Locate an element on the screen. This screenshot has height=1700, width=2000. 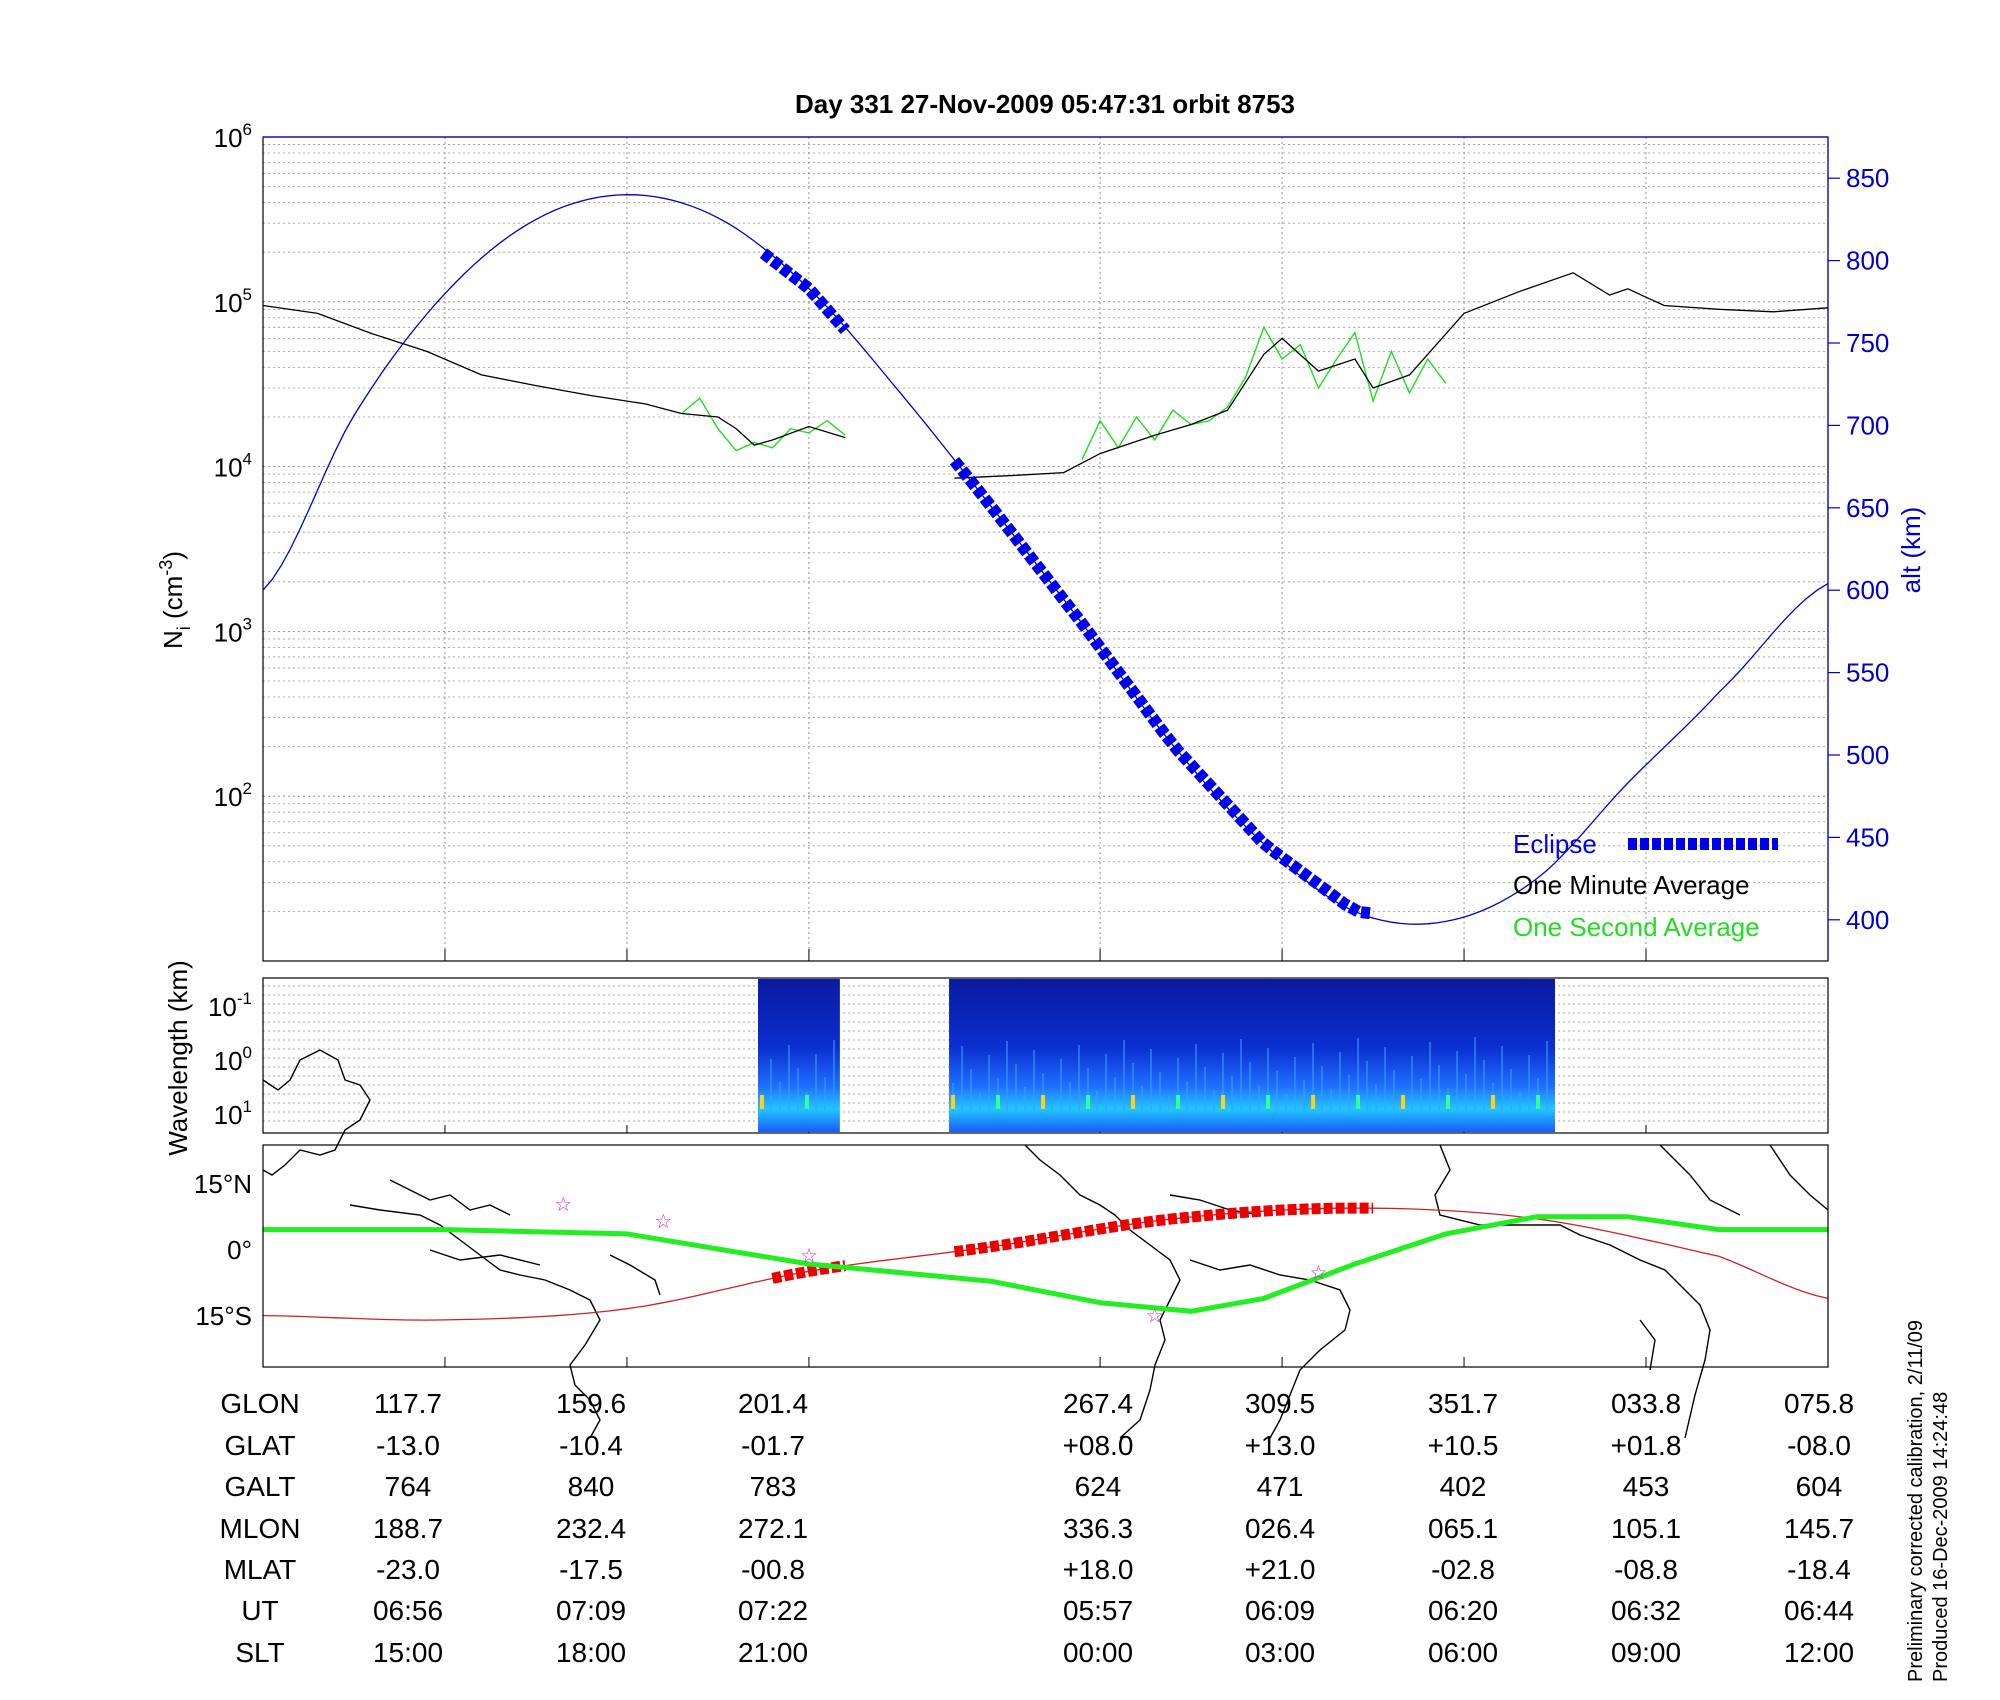
spectrogram-panel: 10⁻¹ 10⁰ 10¹ Wavelength (km) is located at coordinates (996, 1058).